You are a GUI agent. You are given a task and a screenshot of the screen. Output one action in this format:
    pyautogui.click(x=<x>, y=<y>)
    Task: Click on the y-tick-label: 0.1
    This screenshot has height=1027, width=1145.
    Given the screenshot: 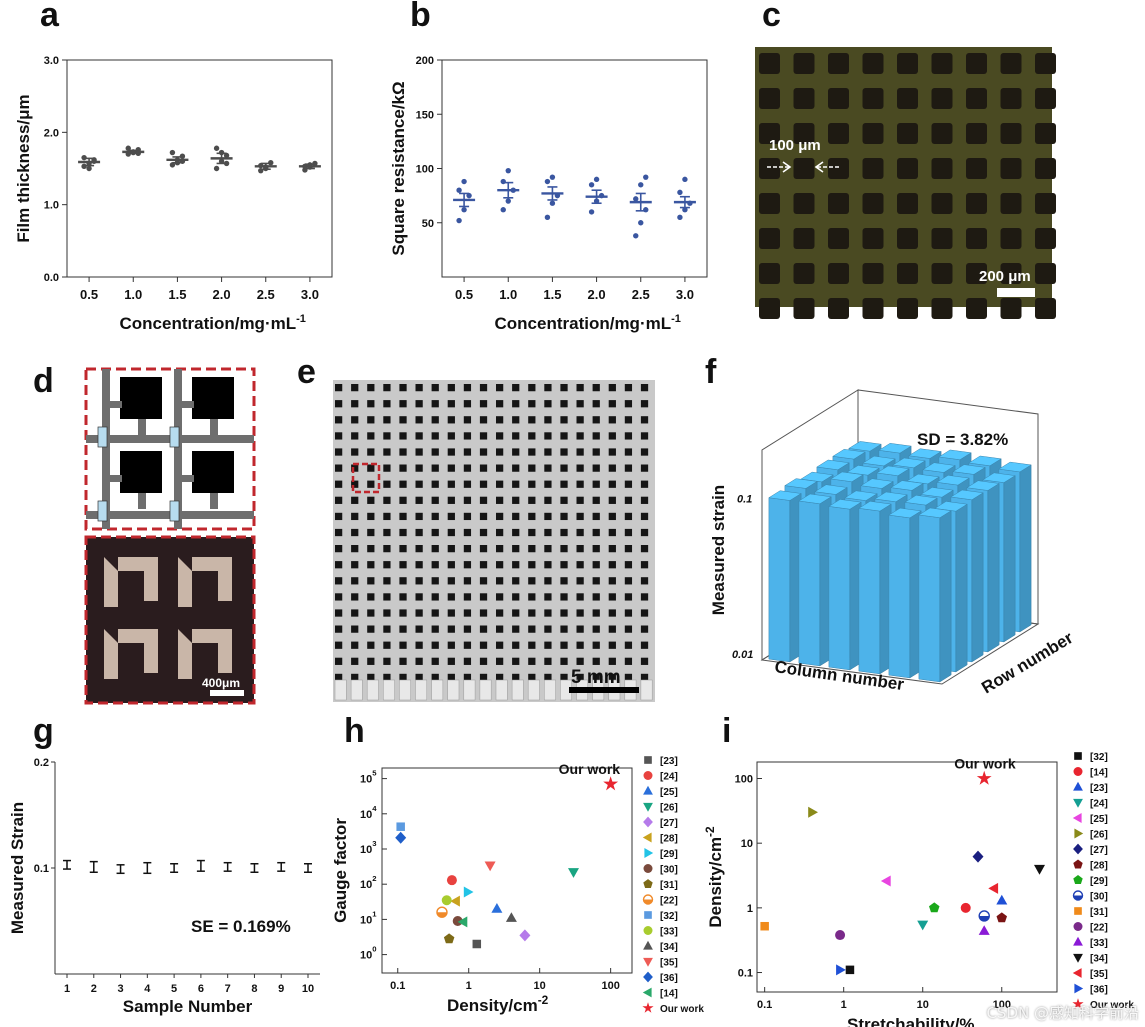 What is the action you would take?
    pyautogui.click(x=744, y=500)
    